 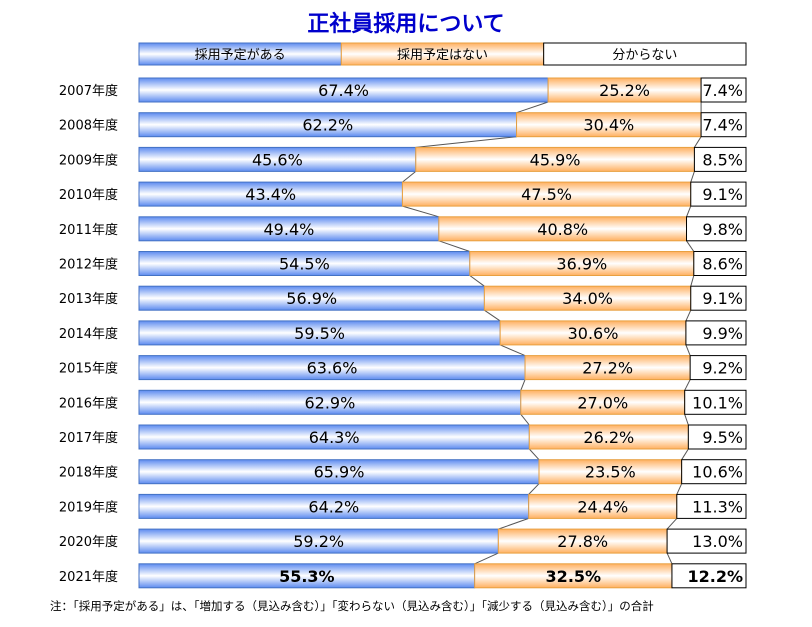 What do you see at coordinates (318, 541) in the screenshot?
I see `data-label: 59.2%` at bounding box center [318, 541].